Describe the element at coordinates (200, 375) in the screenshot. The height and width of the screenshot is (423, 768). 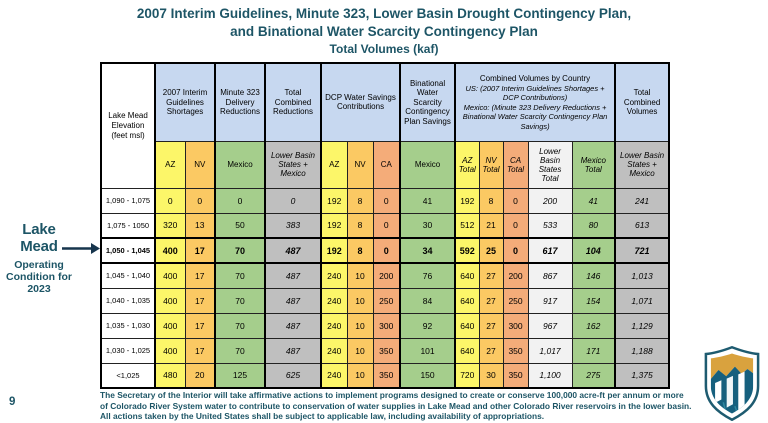
I see `value-cell: 20` at that location.